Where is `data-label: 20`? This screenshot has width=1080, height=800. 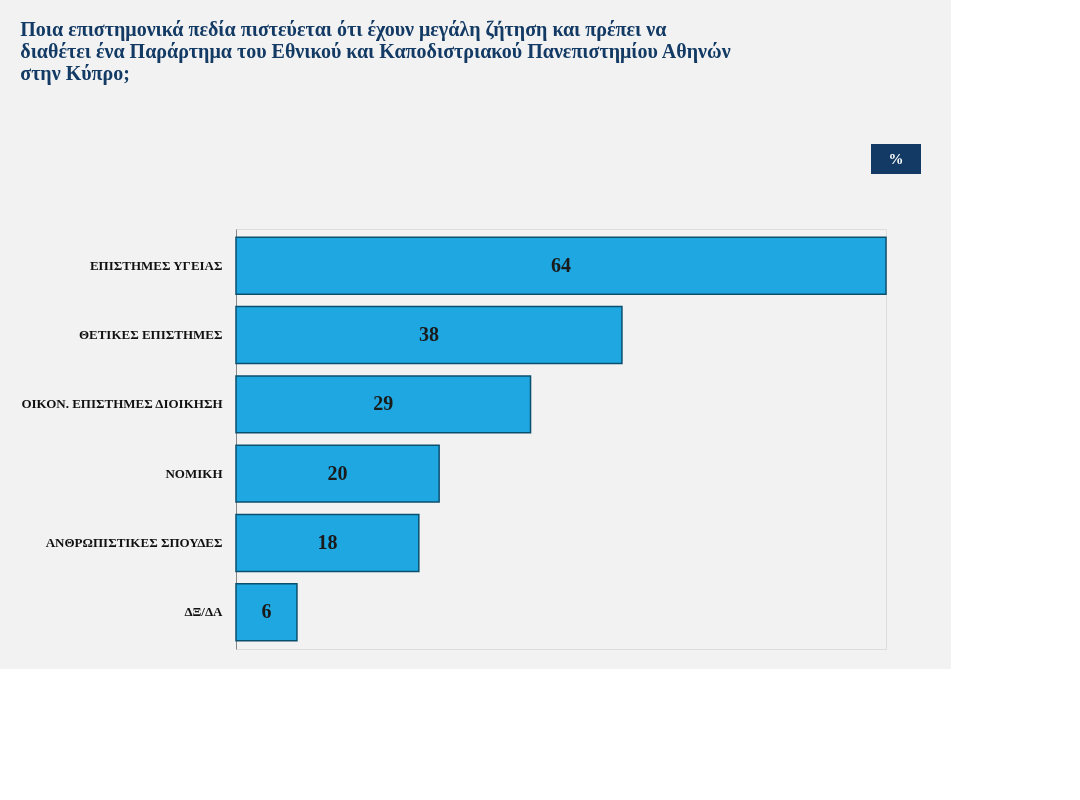
data-label: 20 is located at coordinates (337, 472).